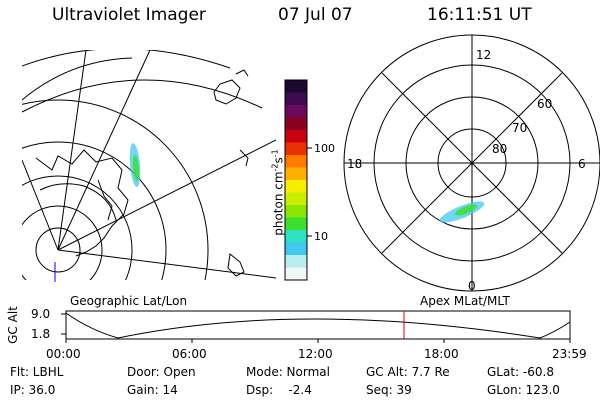  What do you see at coordinates (129, 15) in the screenshot?
I see `instrument-title: Ultraviolet Imager` at bounding box center [129, 15].